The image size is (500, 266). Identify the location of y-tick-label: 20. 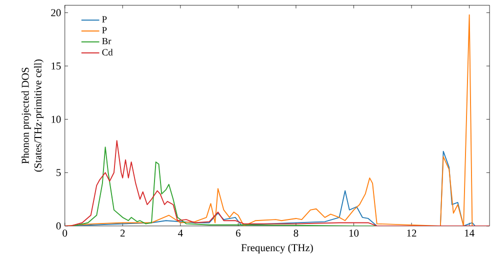
(56, 12).